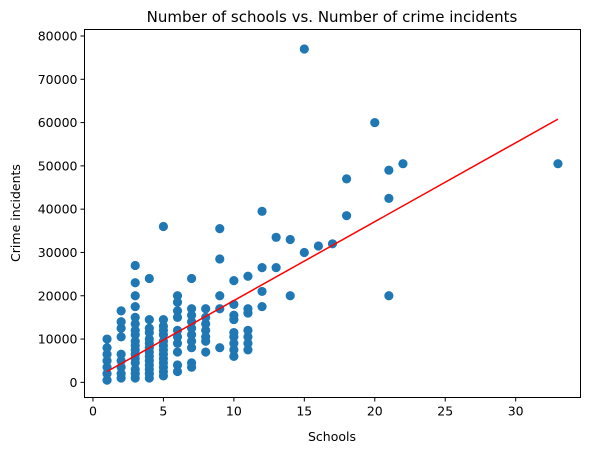 This screenshot has height=453, width=589. What do you see at coordinates (58, 339) in the screenshot?
I see `y-tick-label: 10000` at bounding box center [58, 339].